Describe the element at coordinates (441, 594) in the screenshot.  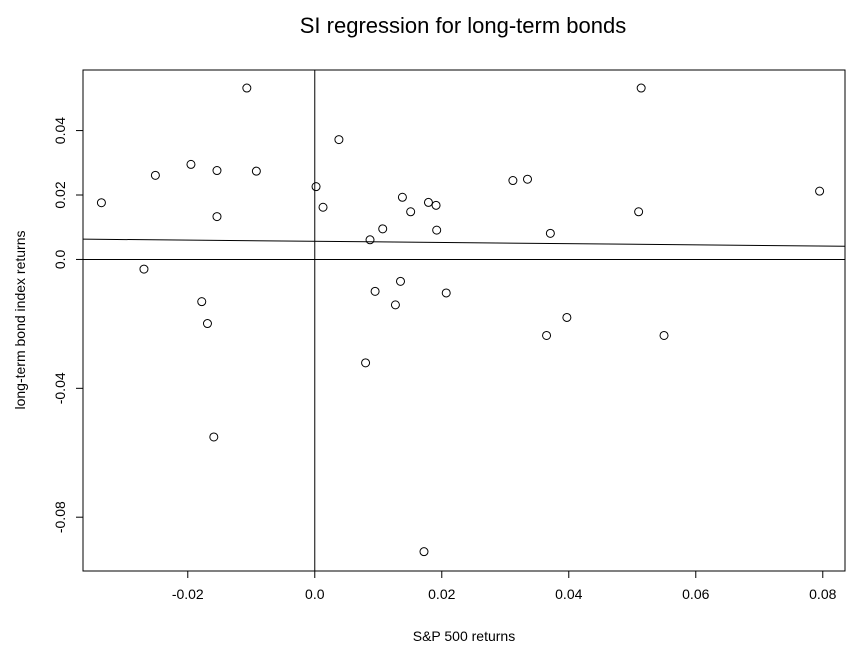
I see `x-tick-label: 0.02` at that location.